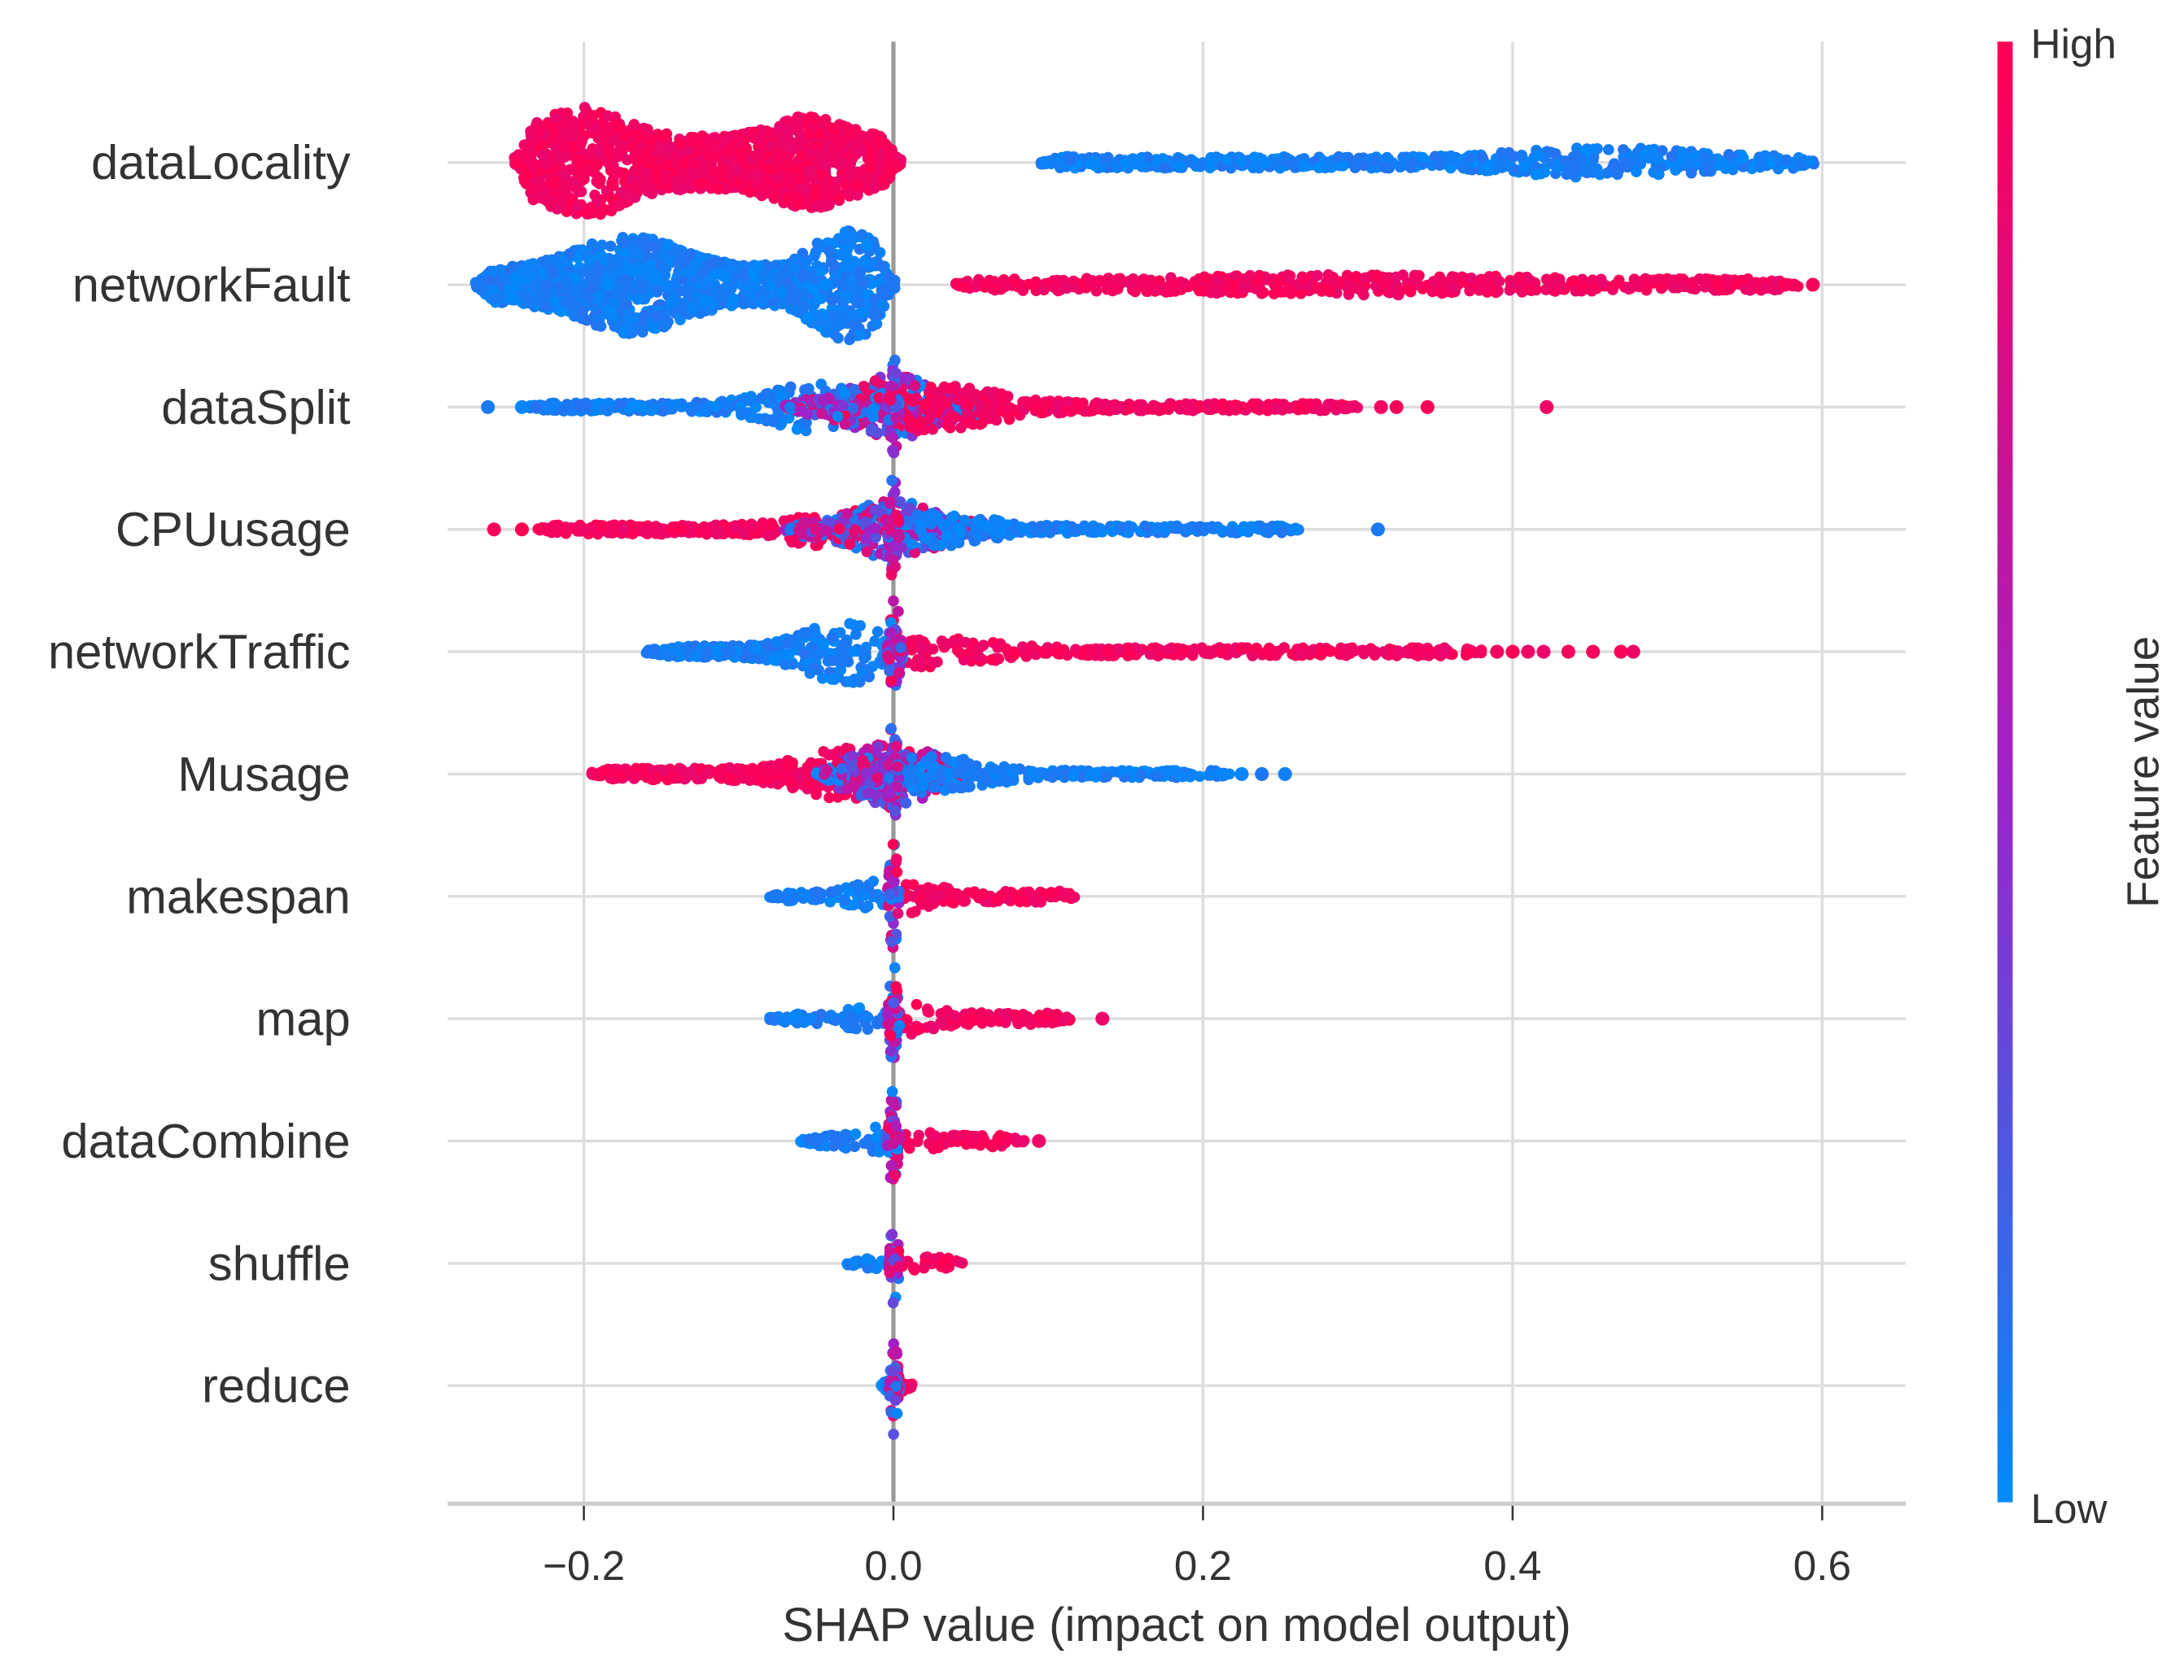 Image resolution: width=2184 pixels, height=1680 pixels. What do you see at coordinates (221, 163) in the screenshot?
I see `feature-label: dataLocality` at bounding box center [221, 163].